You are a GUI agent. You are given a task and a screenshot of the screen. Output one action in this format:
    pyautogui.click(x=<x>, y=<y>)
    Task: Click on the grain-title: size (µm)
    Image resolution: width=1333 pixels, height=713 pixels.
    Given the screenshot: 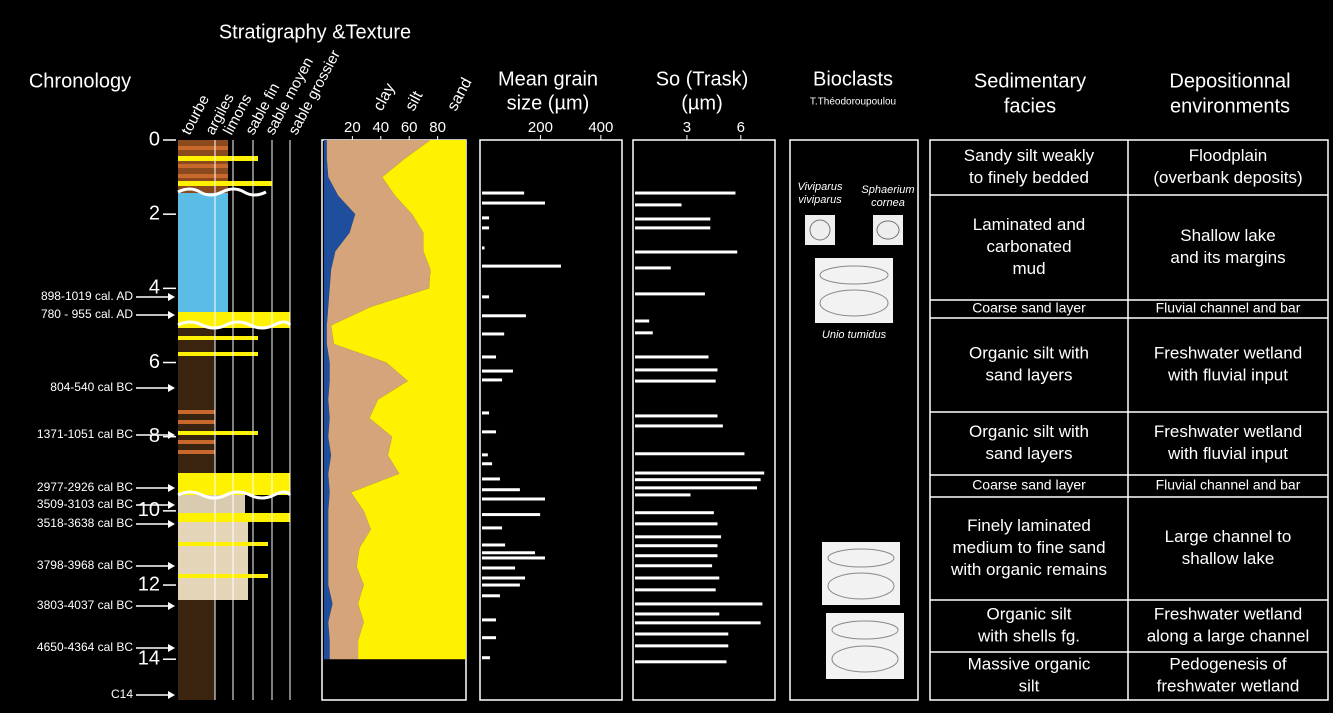 What is the action you would take?
    pyautogui.click(x=548, y=103)
    